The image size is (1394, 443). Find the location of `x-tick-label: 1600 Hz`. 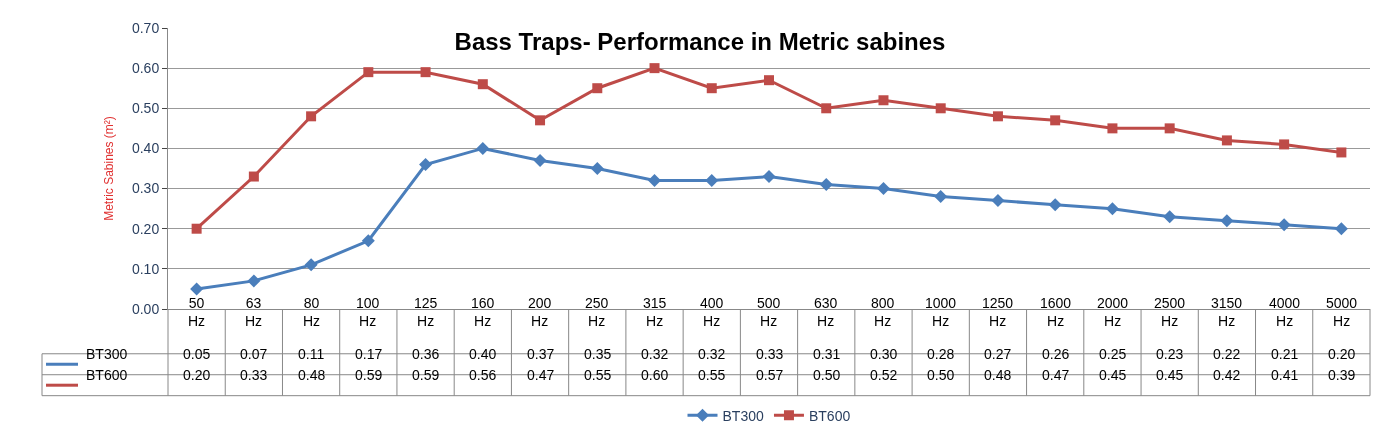

x-tick-label: 1600 Hz is located at coordinates (1056, 312).